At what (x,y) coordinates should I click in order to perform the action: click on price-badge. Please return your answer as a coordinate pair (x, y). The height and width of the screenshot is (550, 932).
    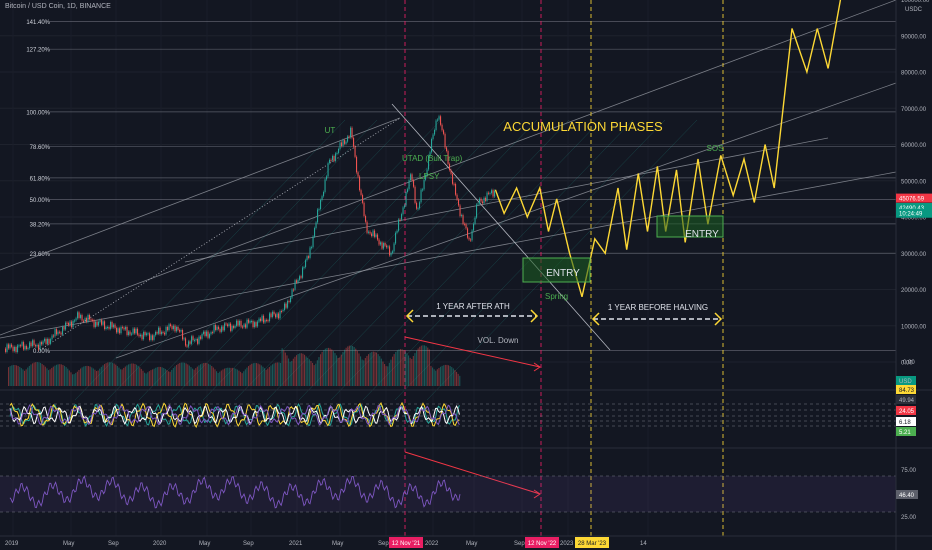
    Looking at the image, I should click on (914, 207).